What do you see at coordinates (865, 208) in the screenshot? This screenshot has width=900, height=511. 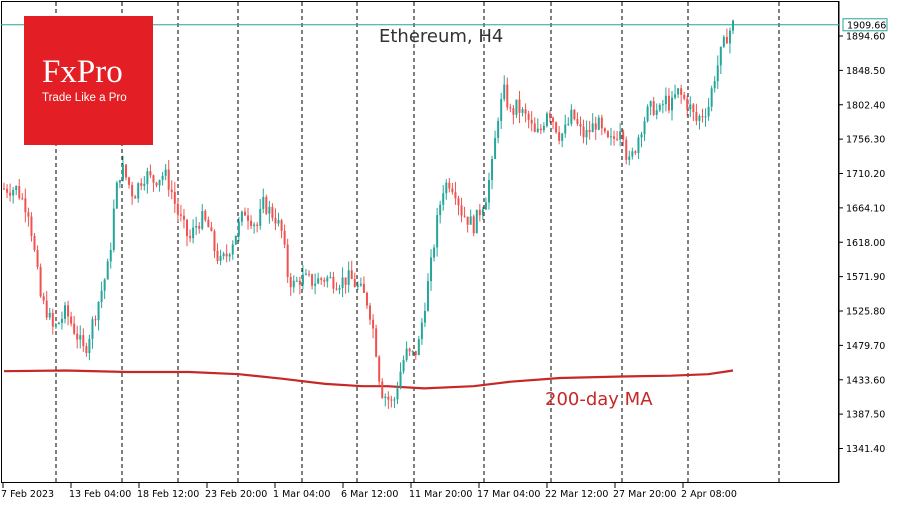 I see `y-tick-label: 1664.10` at bounding box center [865, 208].